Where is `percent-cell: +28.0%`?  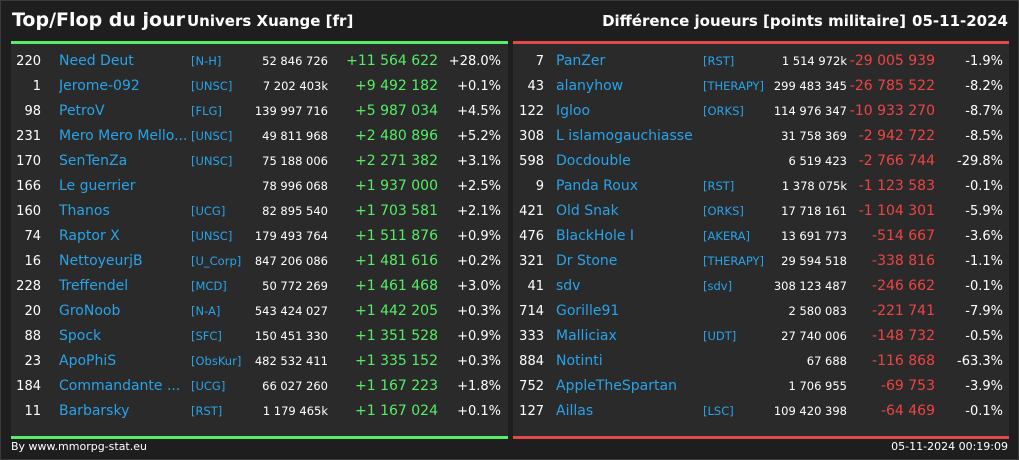
percent-cell: +28.0% is located at coordinates (474, 61).